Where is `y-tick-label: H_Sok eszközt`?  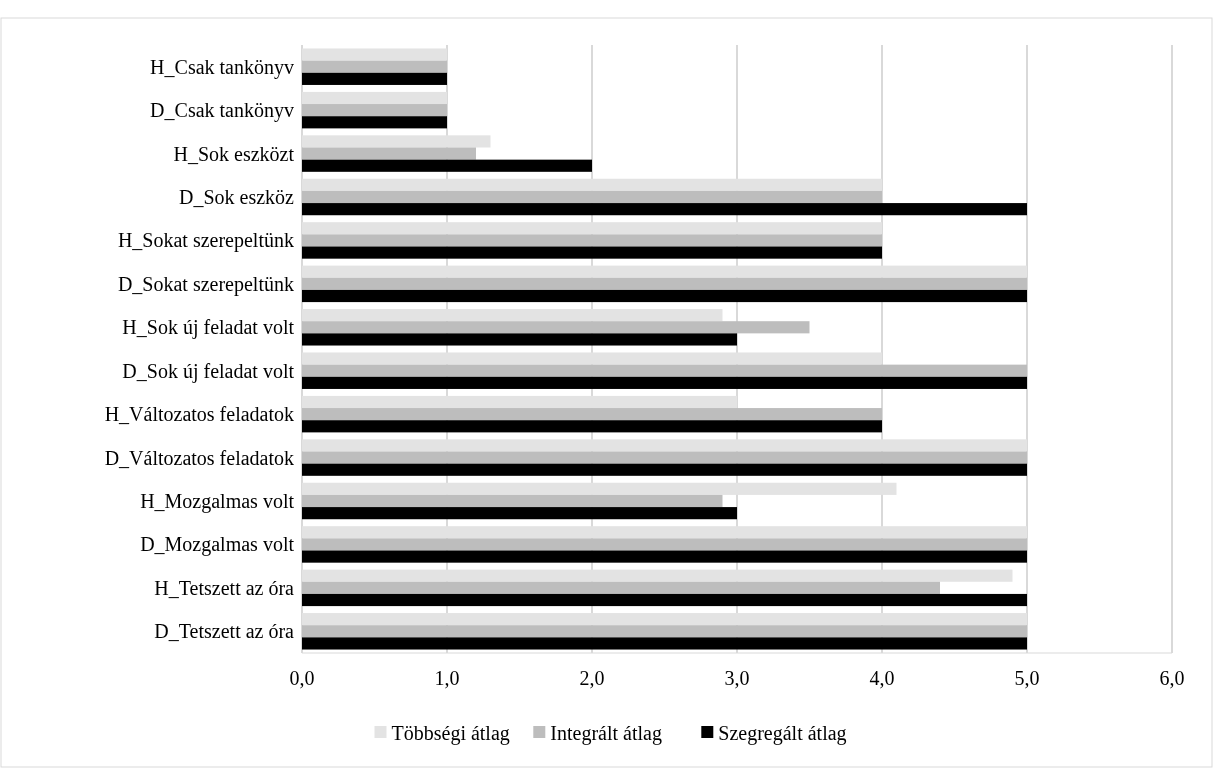
y-tick-label: H_Sok eszközt is located at coordinates (234, 153).